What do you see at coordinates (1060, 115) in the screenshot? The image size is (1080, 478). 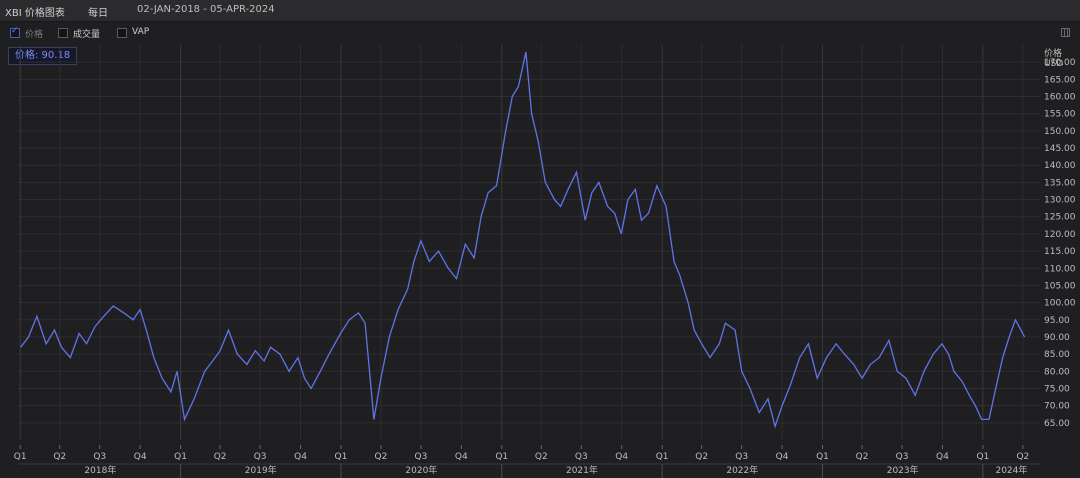 I see `y-tick-label: 155.00` at bounding box center [1060, 115].